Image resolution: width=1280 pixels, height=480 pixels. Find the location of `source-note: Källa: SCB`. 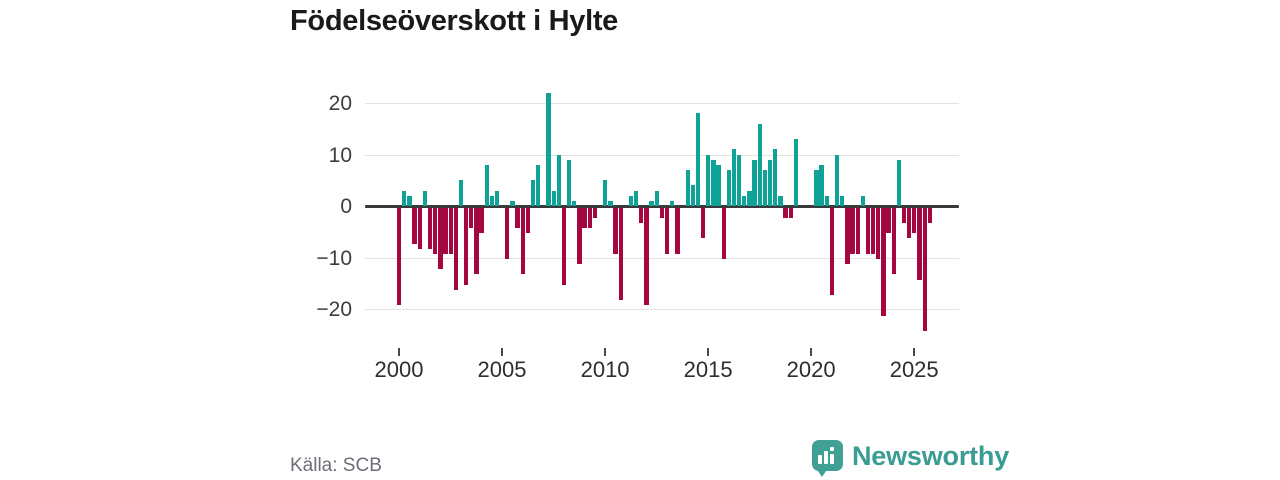

source-note: Källa: SCB is located at coordinates (336, 465).